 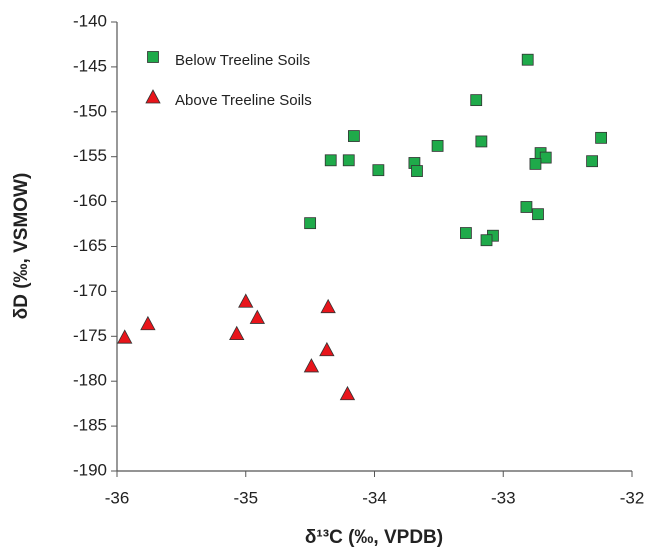 What do you see at coordinates (243, 100) in the screenshot?
I see `legend-label: Above Treeline Soils` at bounding box center [243, 100].